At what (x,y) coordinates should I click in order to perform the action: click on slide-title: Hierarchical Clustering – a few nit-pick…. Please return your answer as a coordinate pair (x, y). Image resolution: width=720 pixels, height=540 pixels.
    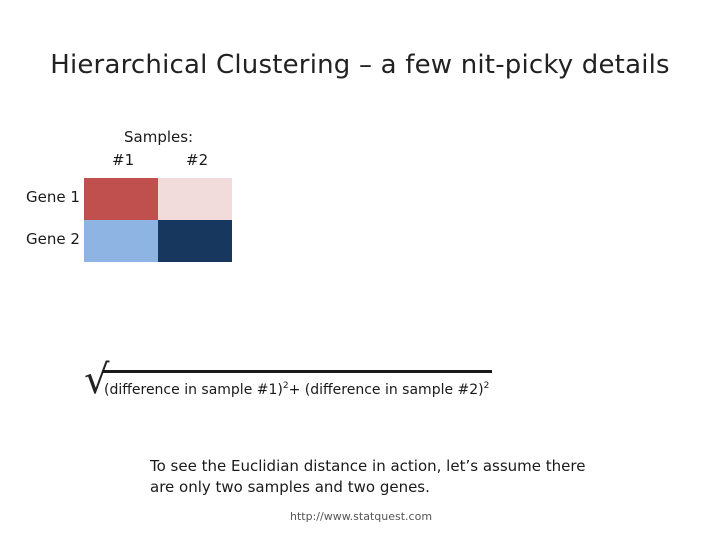
    Looking at the image, I should click on (360, 65).